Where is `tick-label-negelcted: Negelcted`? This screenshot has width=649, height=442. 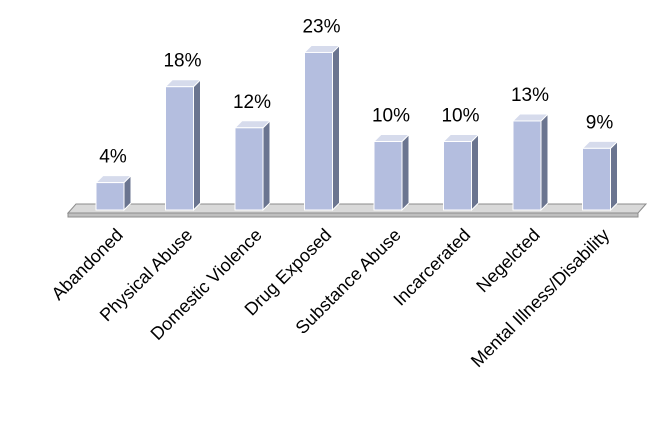 tick-label-negelcted: Negelcted is located at coordinates (507, 260).